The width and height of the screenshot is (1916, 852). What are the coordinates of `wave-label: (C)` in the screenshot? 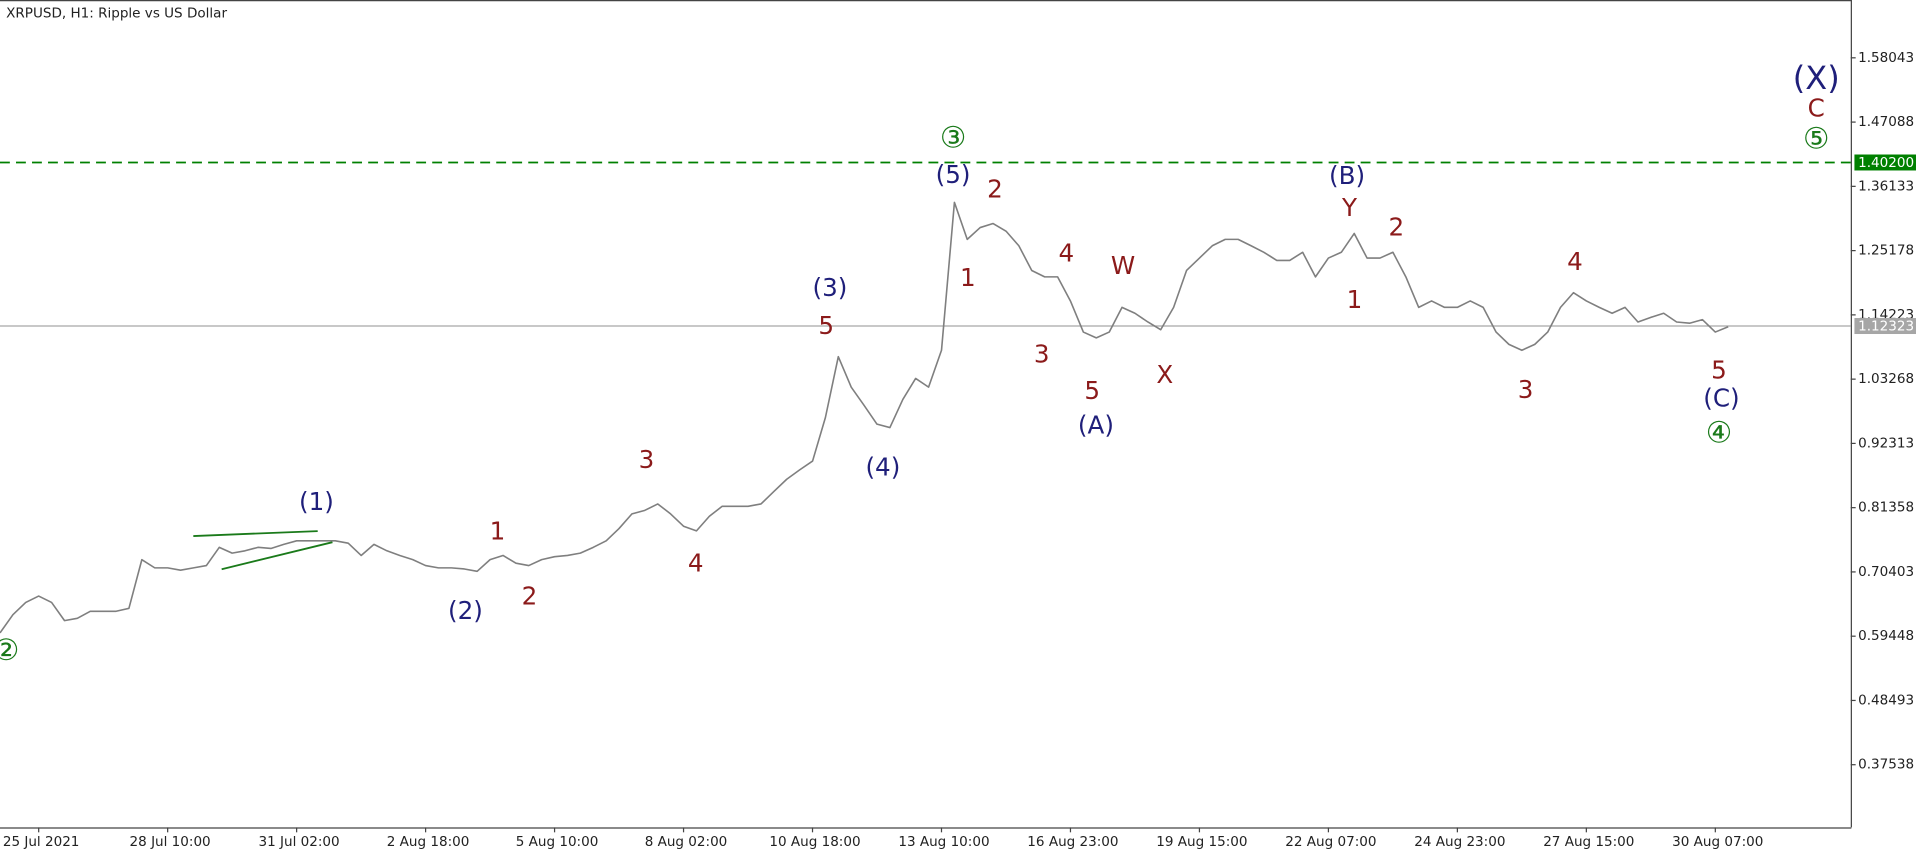 It's located at (1721, 398).